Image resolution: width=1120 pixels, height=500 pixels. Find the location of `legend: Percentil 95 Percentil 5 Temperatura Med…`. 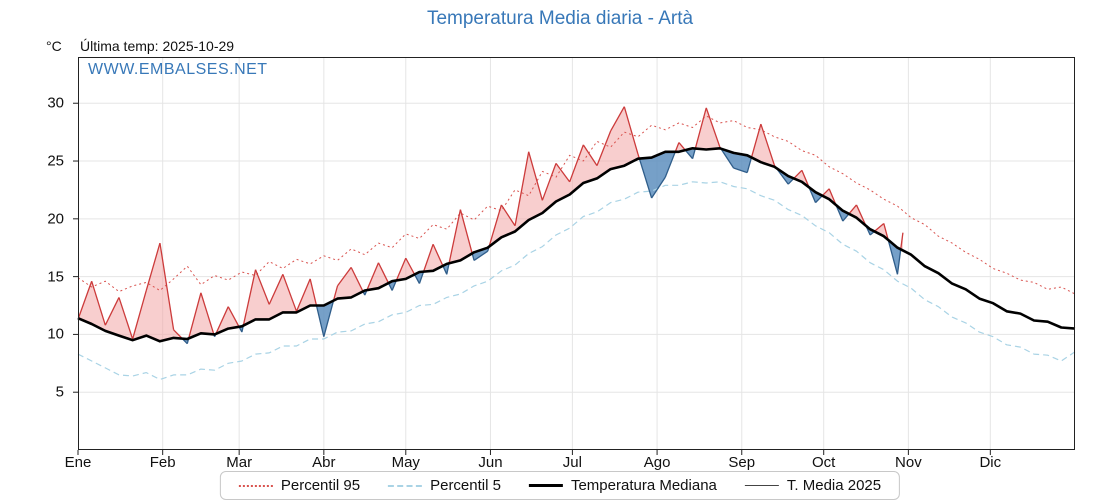

legend: Percentil 95 Percentil 5 Temperatura Med… is located at coordinates (560, 485).